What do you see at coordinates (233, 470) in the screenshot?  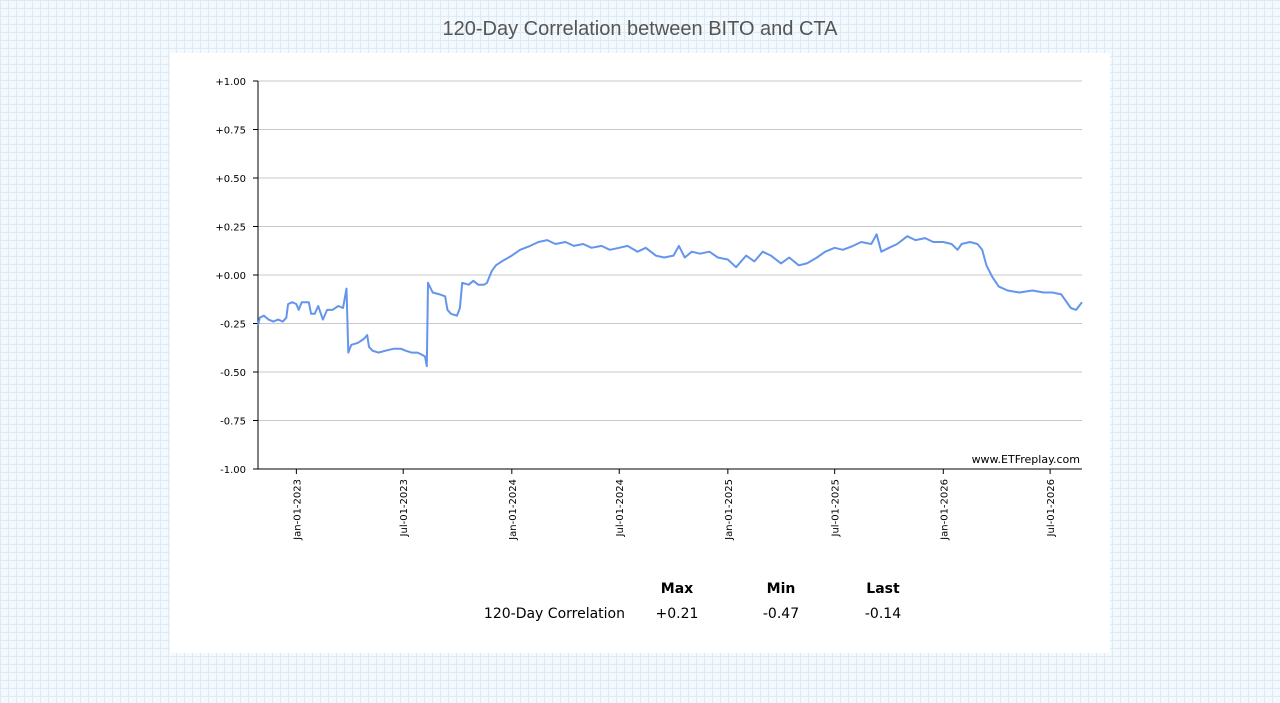 I see `y-tick-label: -1.00` at bounding box center [233, 470].